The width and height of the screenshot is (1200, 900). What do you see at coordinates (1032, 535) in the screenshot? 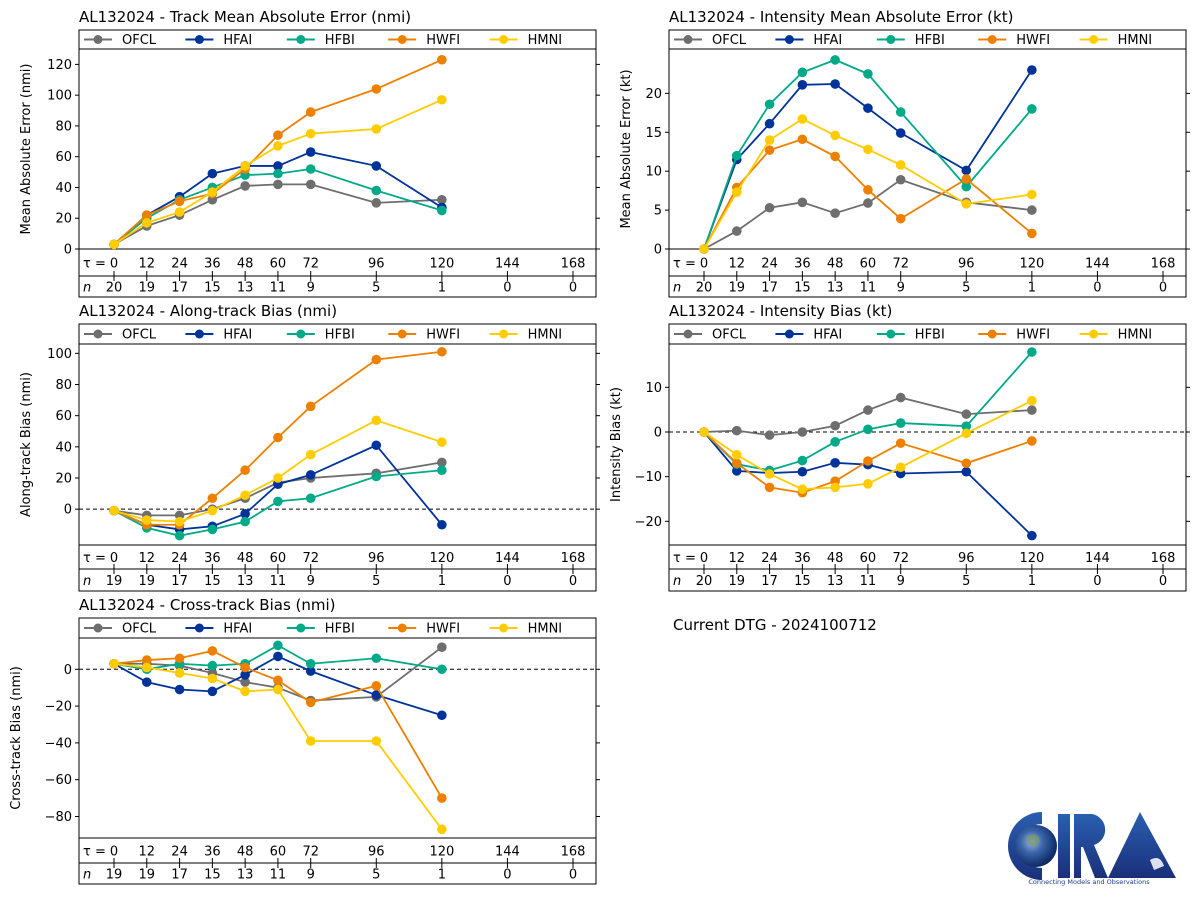
I see `data-point-hfai-tau120` at bounding box center [1032, 535].